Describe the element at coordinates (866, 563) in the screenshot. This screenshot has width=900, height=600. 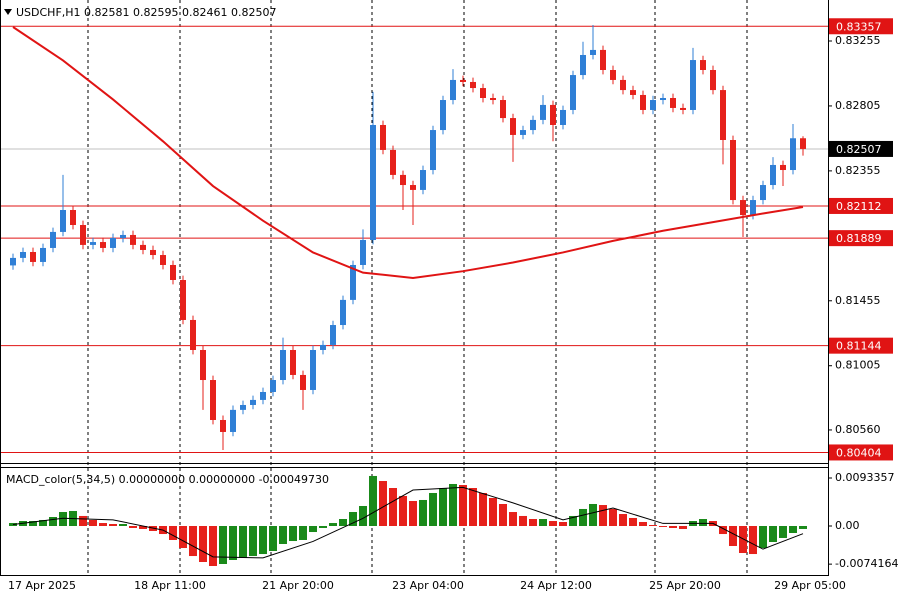
I see `y-tick-label: -0.0074164` at that location.